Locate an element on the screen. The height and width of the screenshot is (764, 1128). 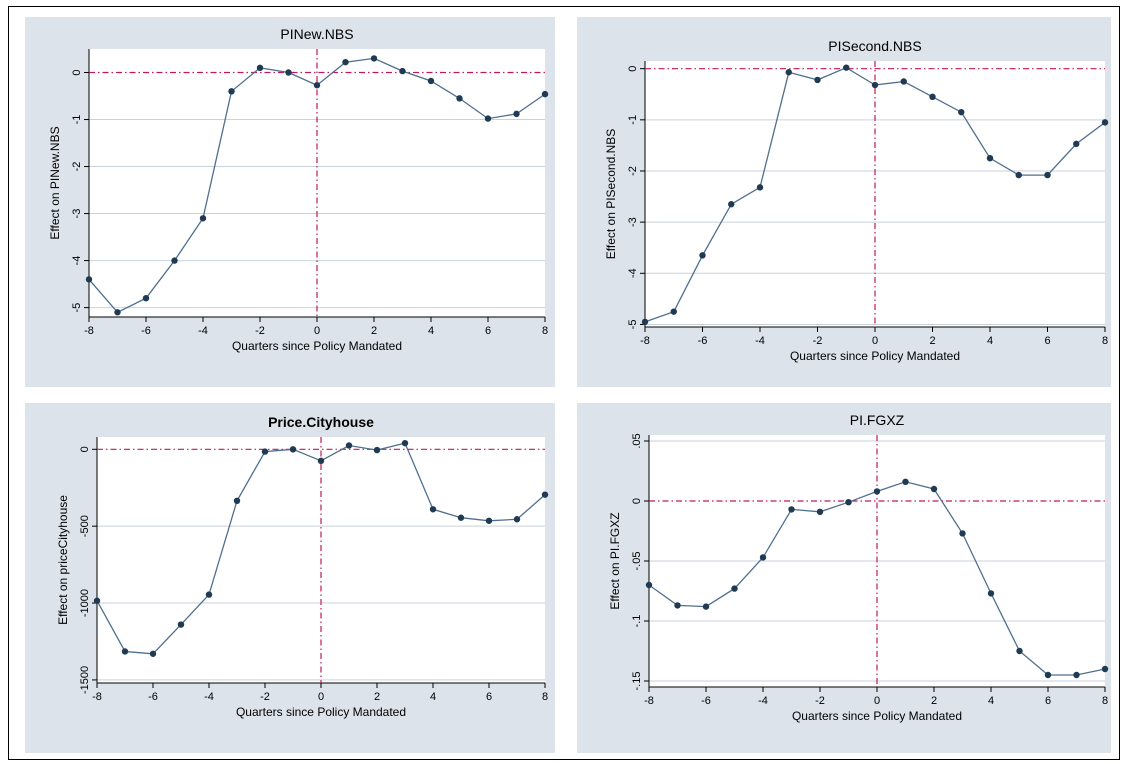
y-tick-label: -4 is located at coordinates (633, 273).